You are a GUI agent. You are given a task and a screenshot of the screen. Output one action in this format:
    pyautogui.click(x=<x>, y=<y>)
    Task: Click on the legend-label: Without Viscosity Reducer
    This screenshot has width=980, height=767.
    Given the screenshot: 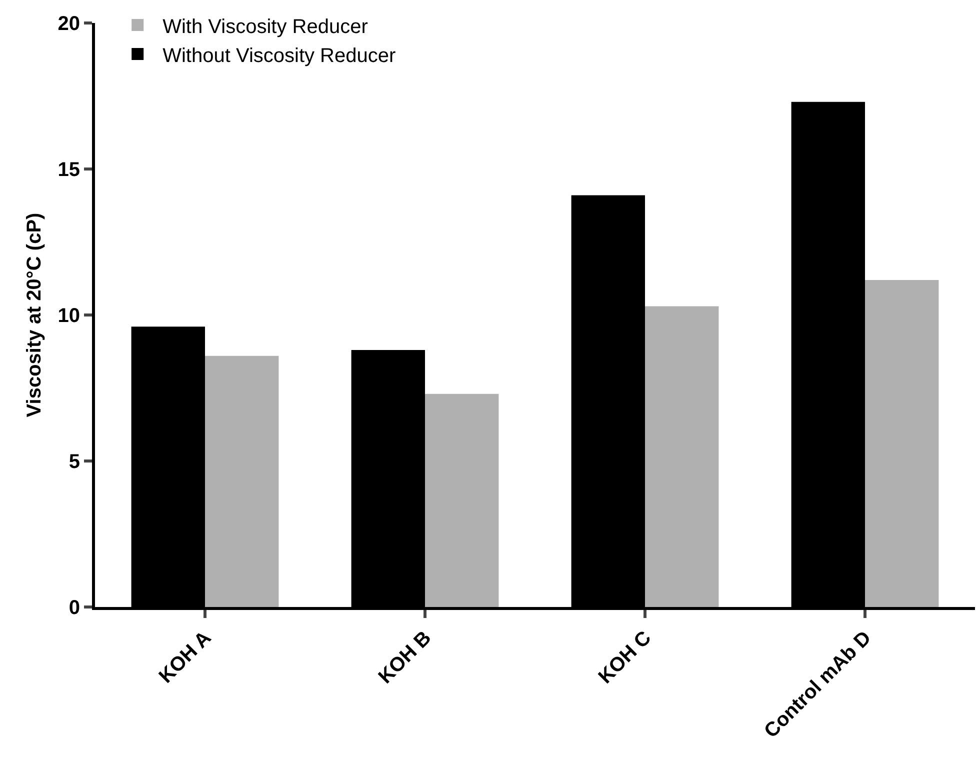 What is the action you would take?
    pyautogui.click(x=279, y=55)
    